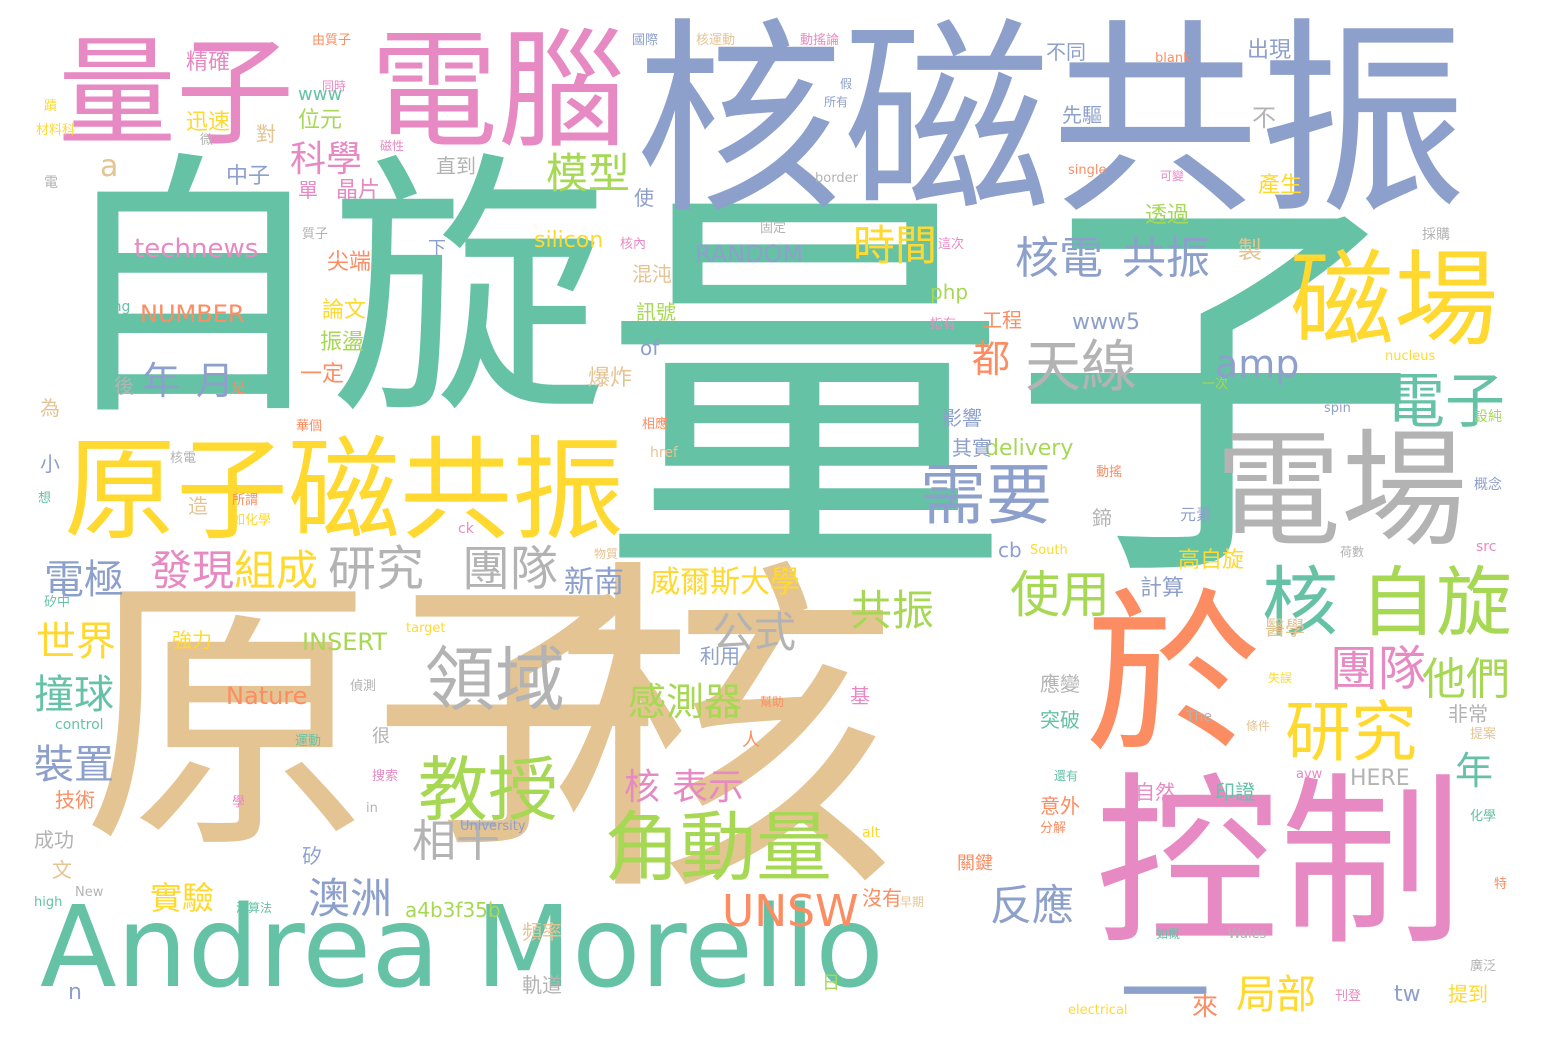  I want to click on word-cloud-word: border, so click(836, 178).